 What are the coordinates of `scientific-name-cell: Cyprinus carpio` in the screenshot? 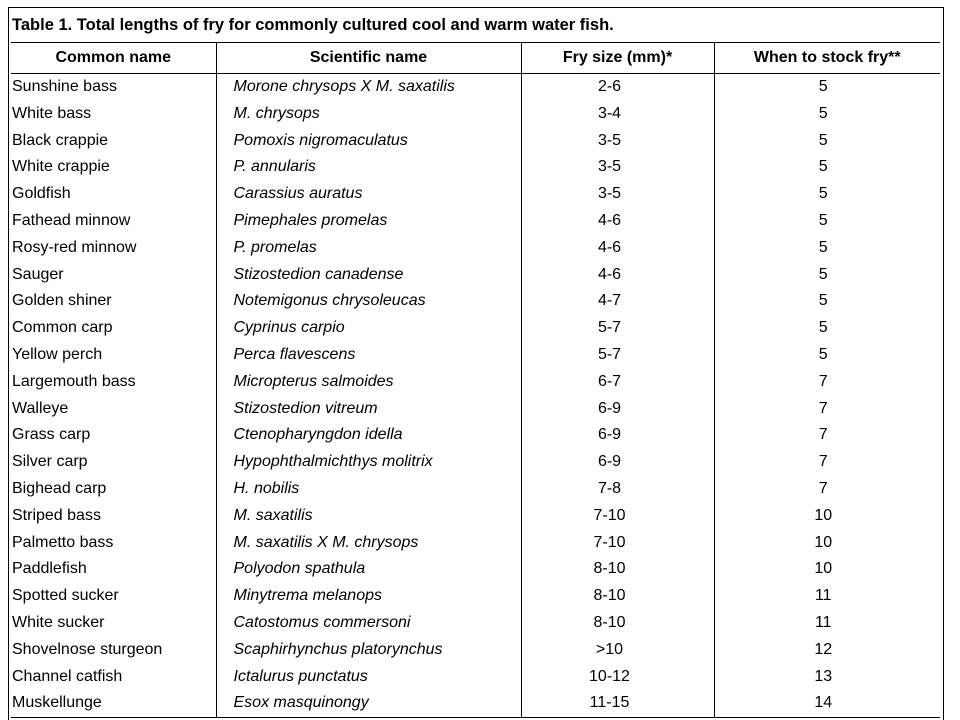 It's located at (368, 328).